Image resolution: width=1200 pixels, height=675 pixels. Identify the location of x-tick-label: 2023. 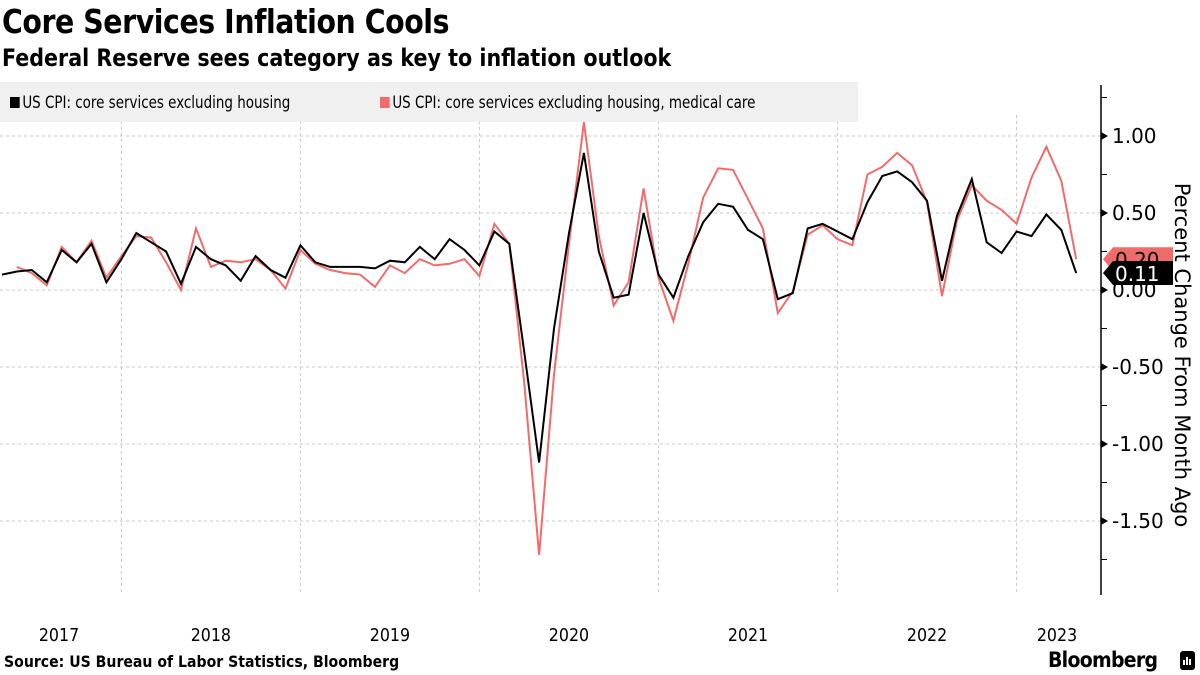
(1057, 634).